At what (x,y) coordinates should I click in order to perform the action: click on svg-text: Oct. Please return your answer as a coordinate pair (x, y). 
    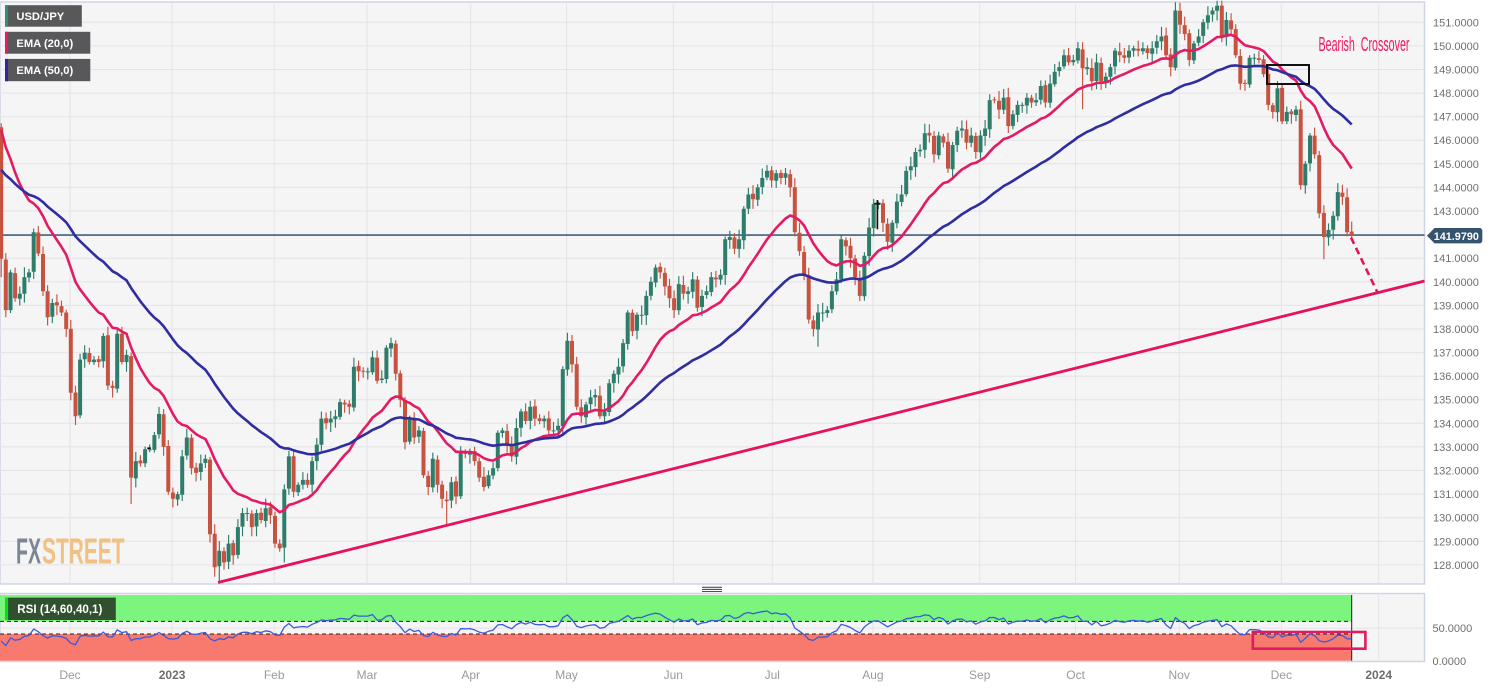
    Looking at the image, I should click on (1075, 675).